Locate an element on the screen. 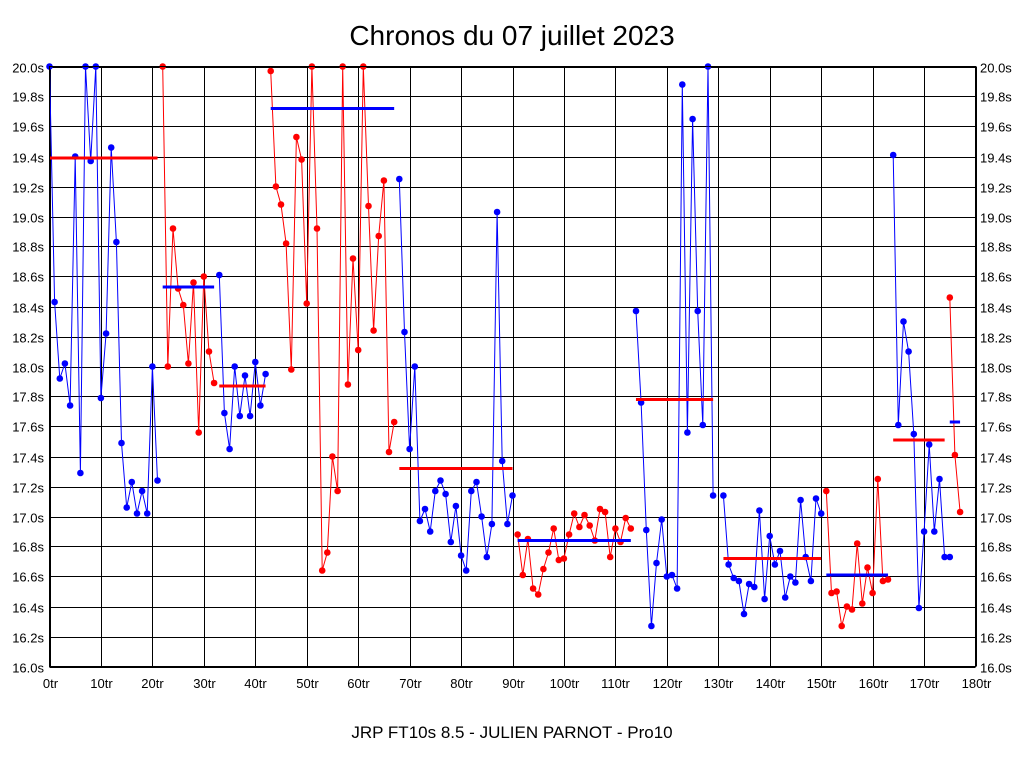 The height and width of the screenshot is (768, 1024). y-tick-label-right: 19.8s is located at coordinates (996, 97).